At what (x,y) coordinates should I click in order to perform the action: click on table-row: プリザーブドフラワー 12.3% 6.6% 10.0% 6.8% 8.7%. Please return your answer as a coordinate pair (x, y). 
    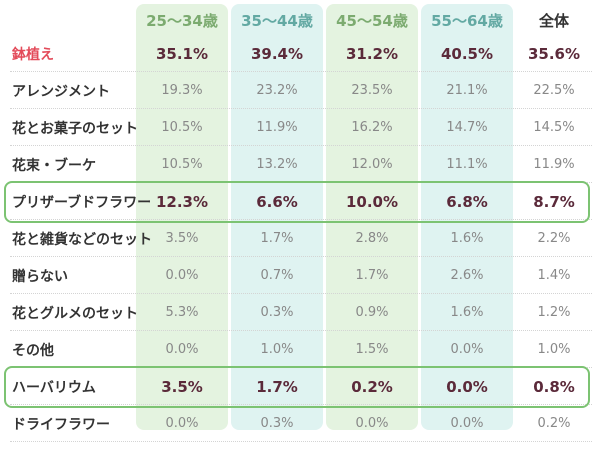
    Looking at the image, I should click on (300, 201).